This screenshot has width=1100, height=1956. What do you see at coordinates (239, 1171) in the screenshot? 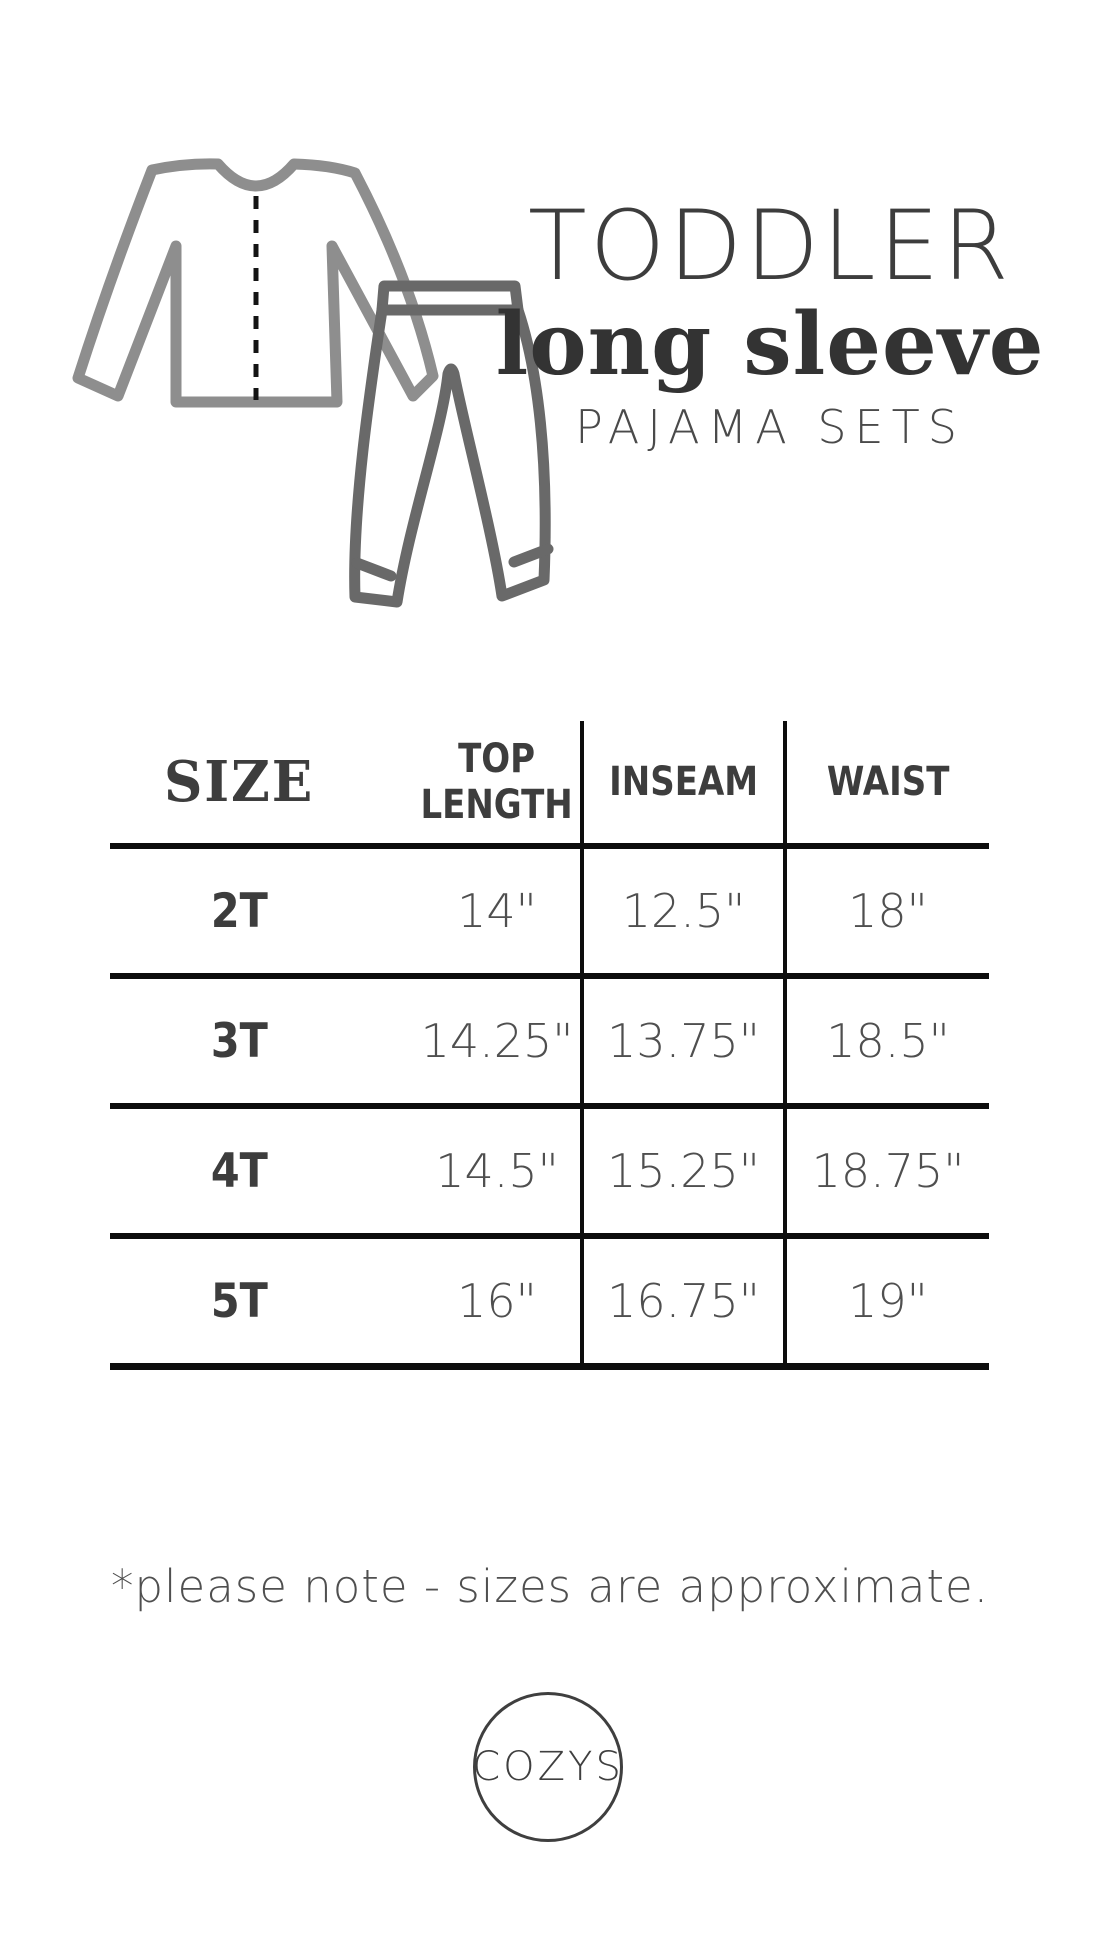
I see `cell-size: 4T` at bounding box center [239, 1171].